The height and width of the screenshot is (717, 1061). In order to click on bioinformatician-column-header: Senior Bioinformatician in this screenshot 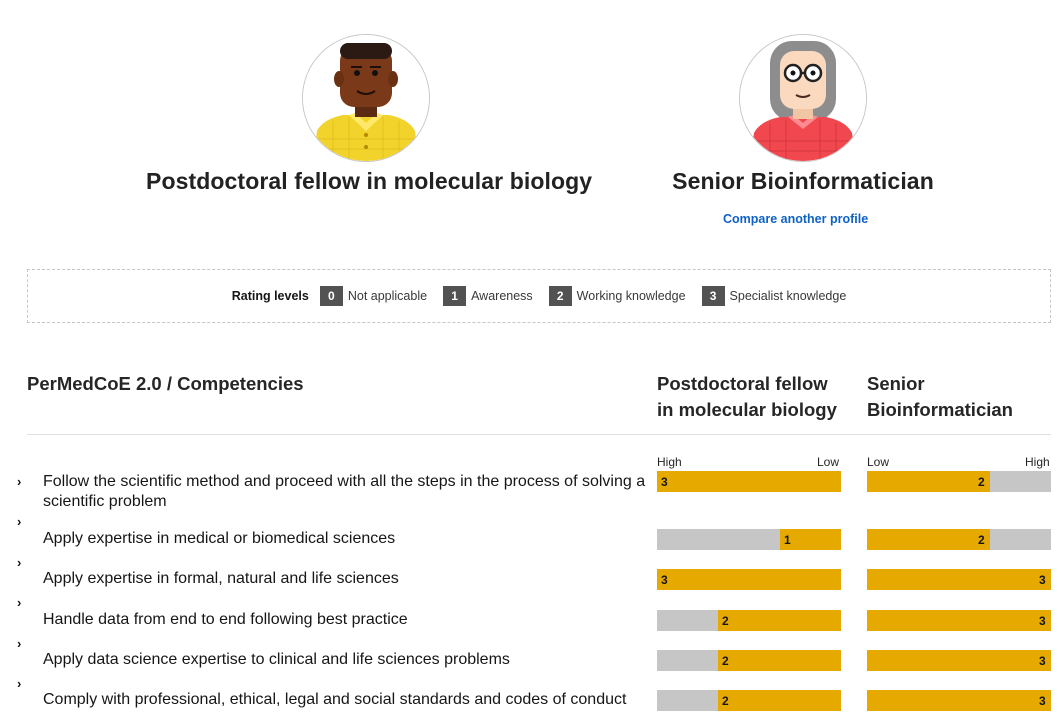, I will do `click(940, 397)`.